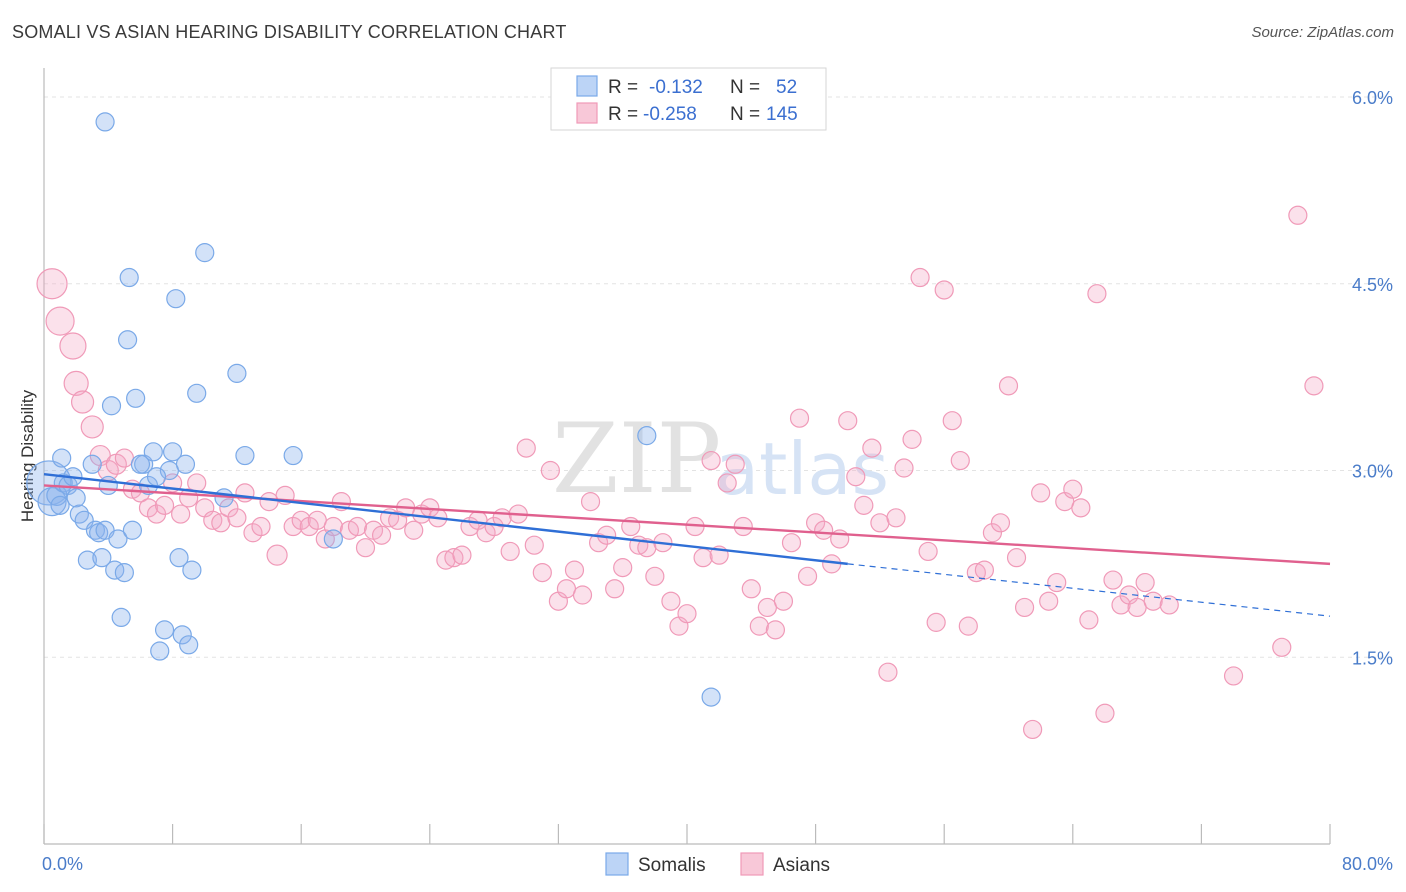  What do you see at coordinates (786, 87) in the screenshot?
I see `legend-n-value-somalis: 52` at bounding box center [786, 87].